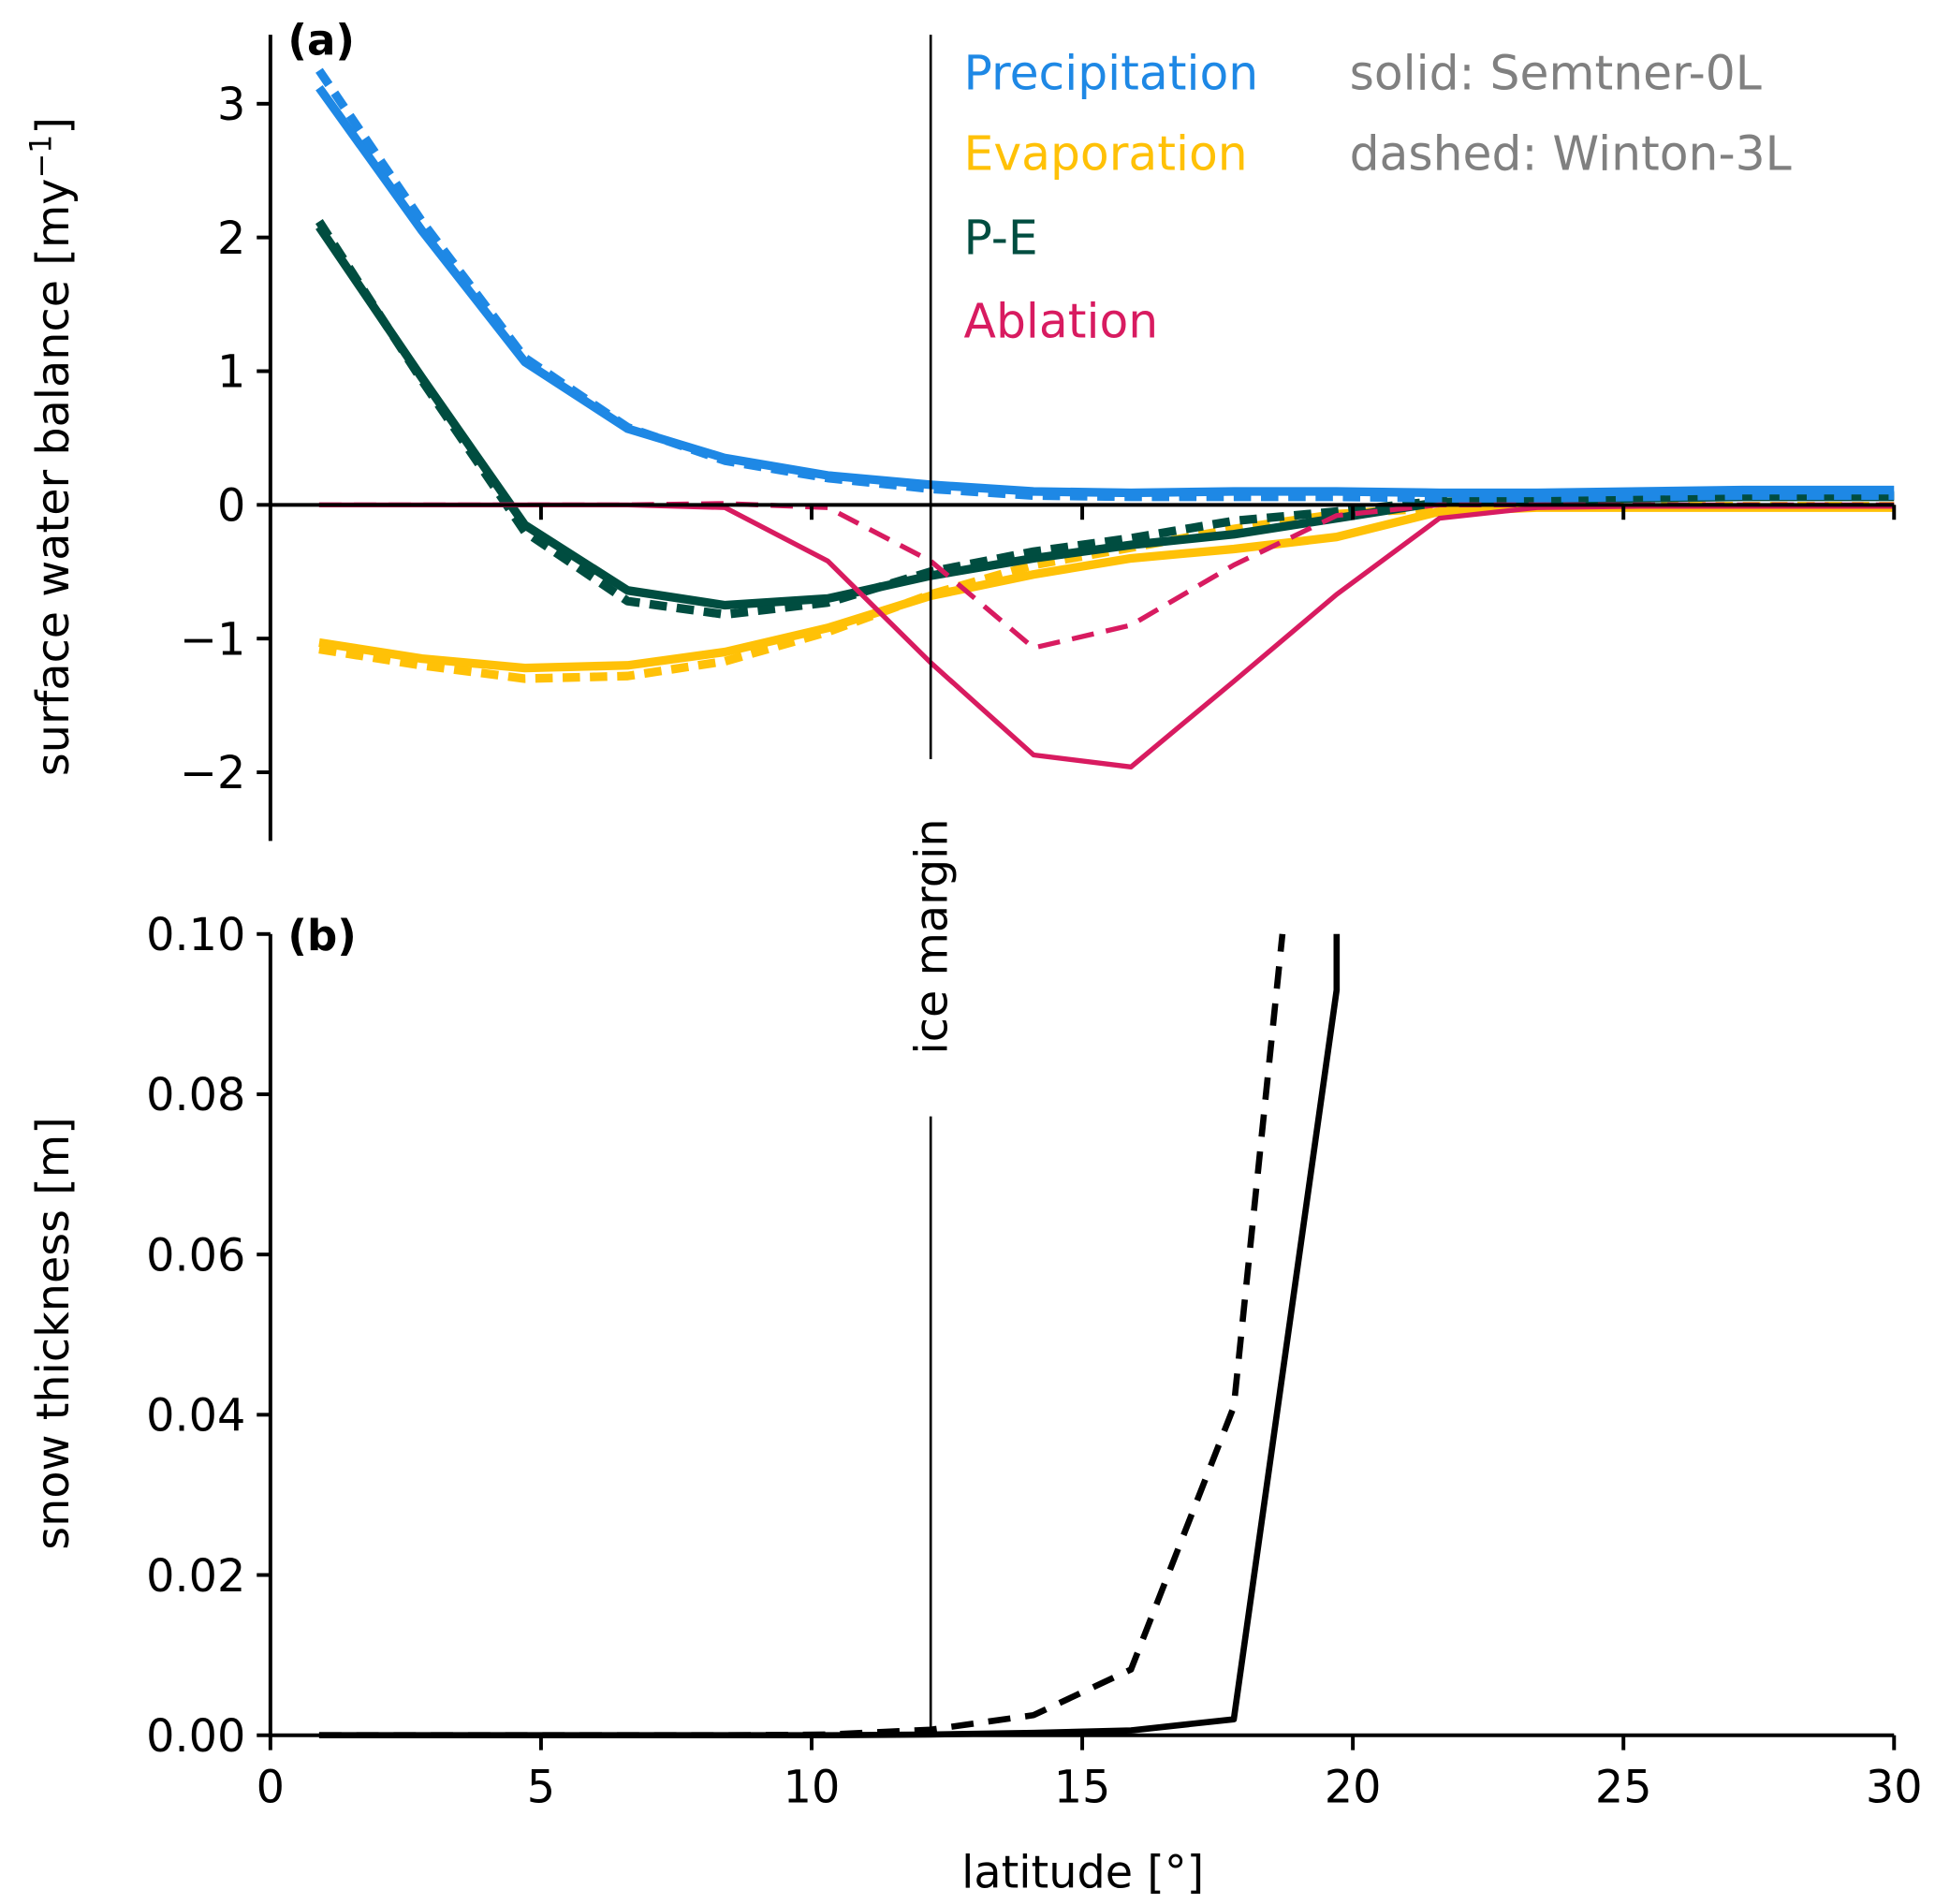  What do you see at coordinates (1571, 154) in the screenshot?
I see `legend-note-dashed: dashed: Winton-3L` at bounding box center [1571, 154].